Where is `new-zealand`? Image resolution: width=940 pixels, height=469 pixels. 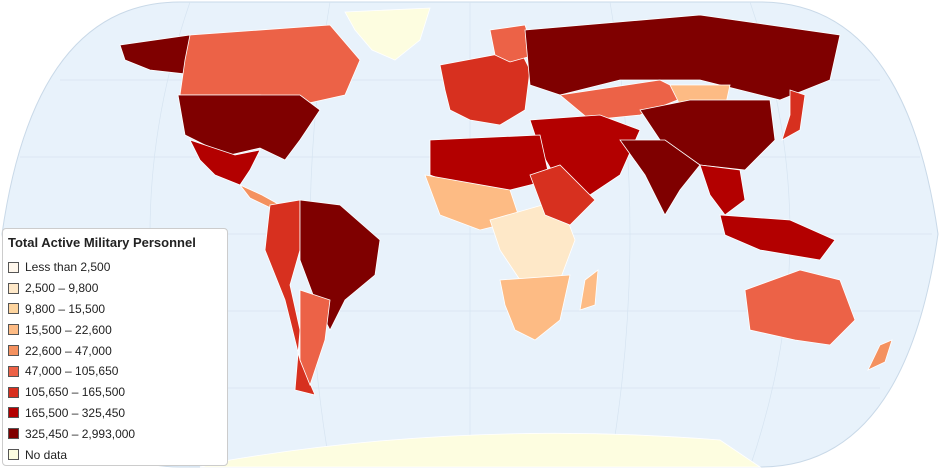
new-zealand is located at coordinates (880, 355).